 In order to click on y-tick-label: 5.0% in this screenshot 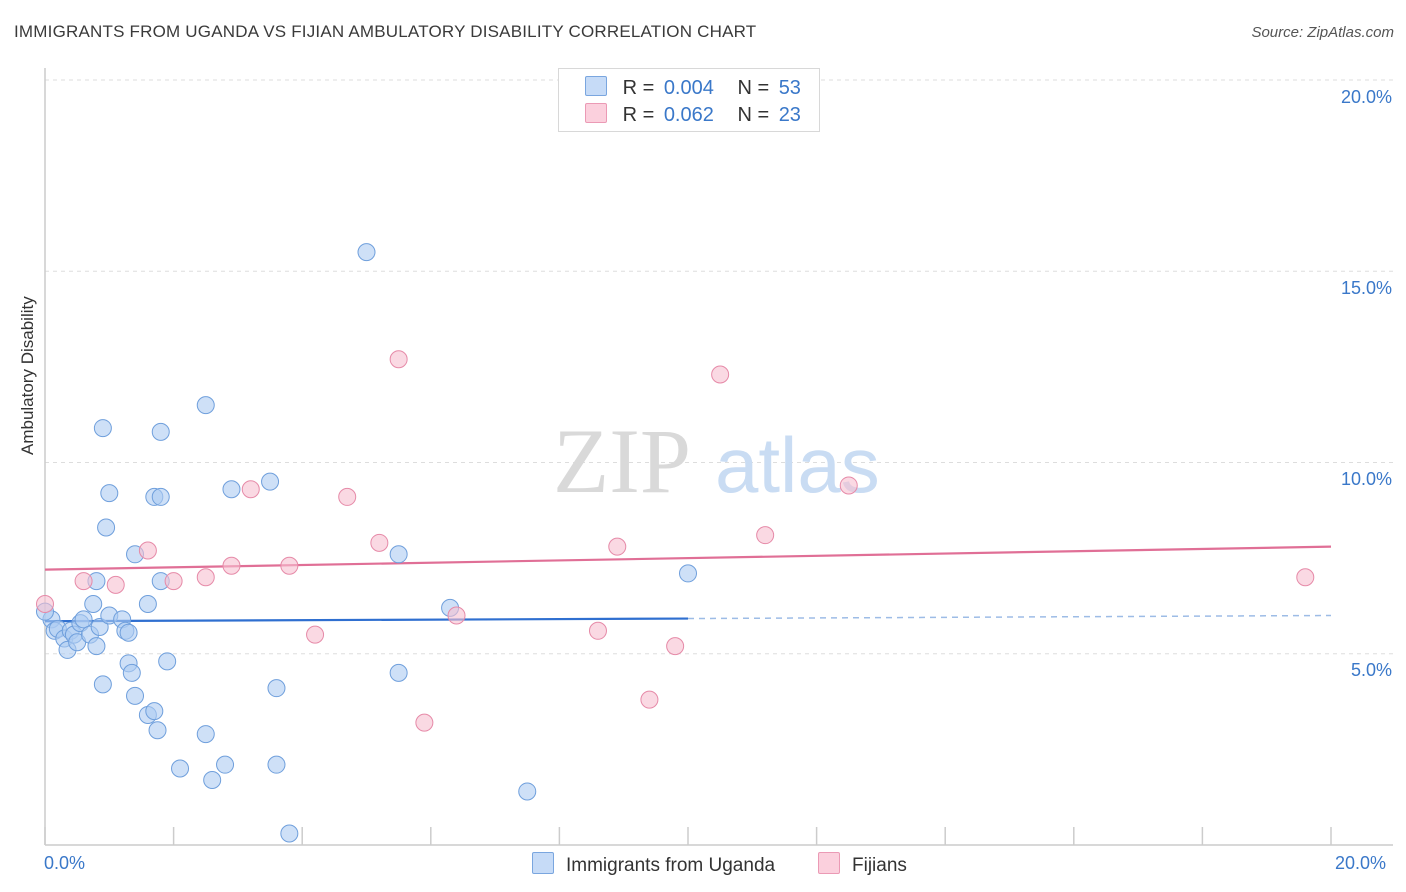, I will do `click(1371, 670)`.